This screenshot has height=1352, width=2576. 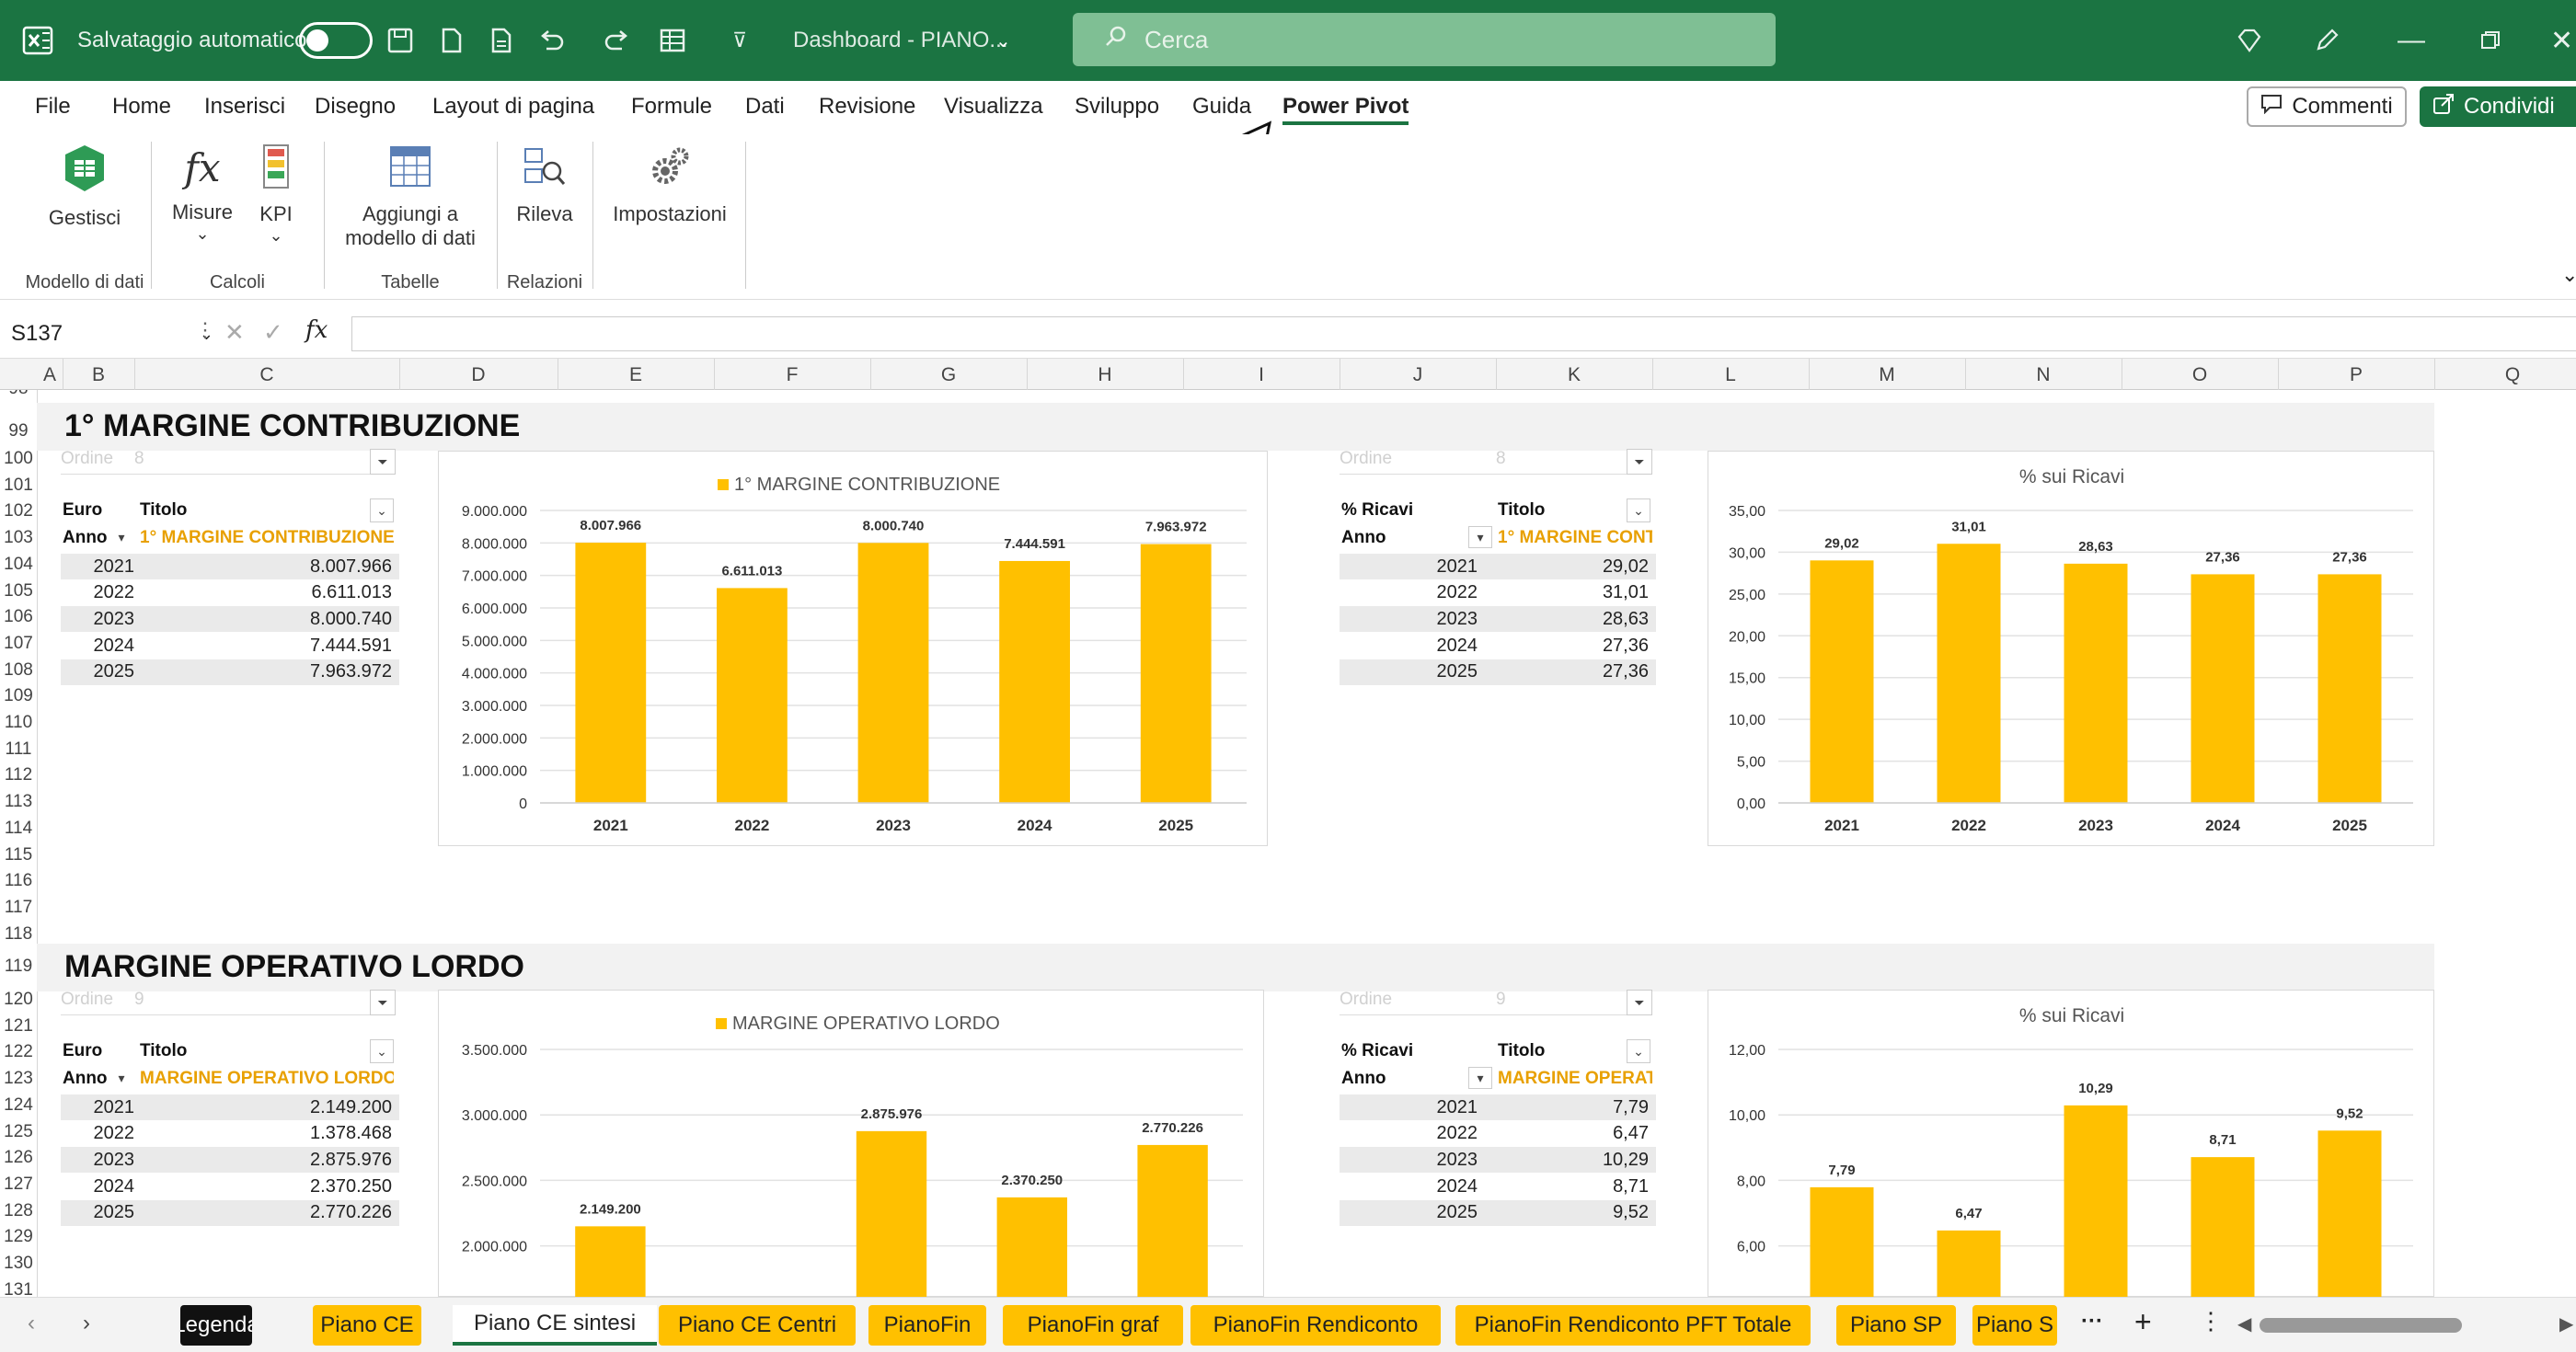 I want to click on search-box: Cerca, so click(x=1424, y=39).